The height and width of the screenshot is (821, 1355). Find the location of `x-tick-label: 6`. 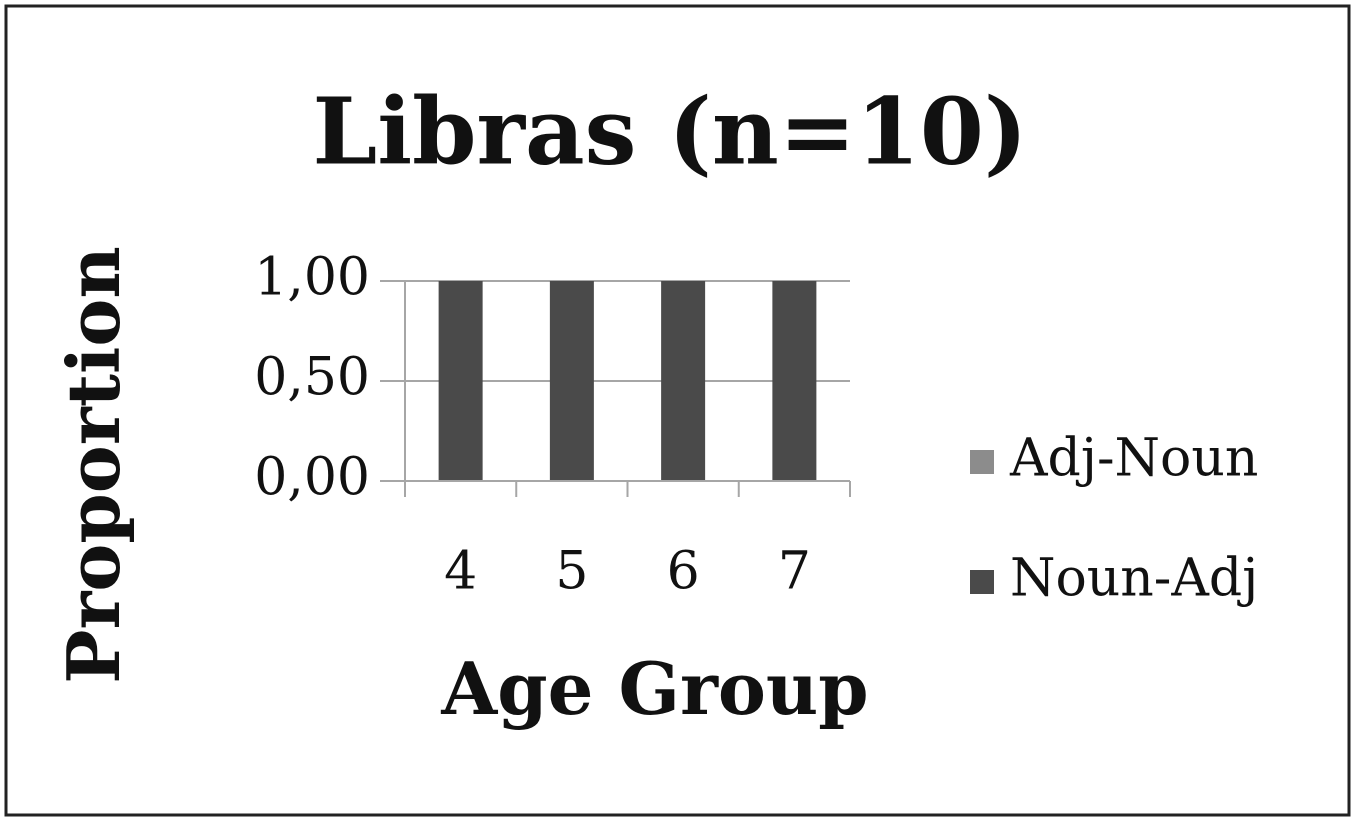

x-tick-label: 6 is located at coordinates (683, 572).